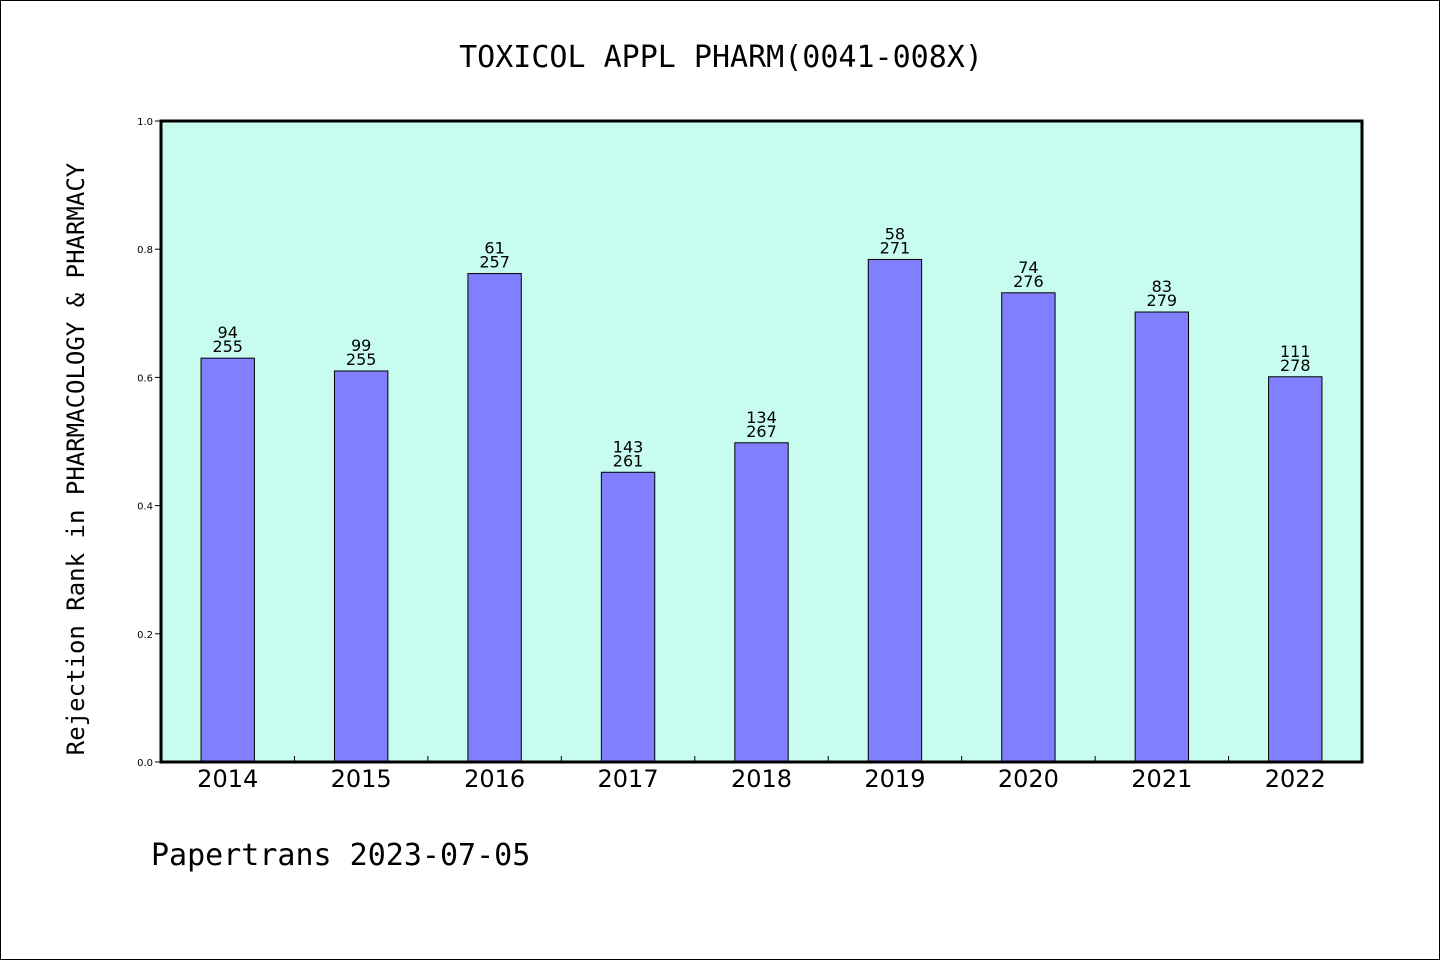 This screenshot has width=1440, height=961. What do you see at coordinates (895, 233) in the screenshot?
I see `bar-rank-label-2019: 58` at bounding box center [895, 233].